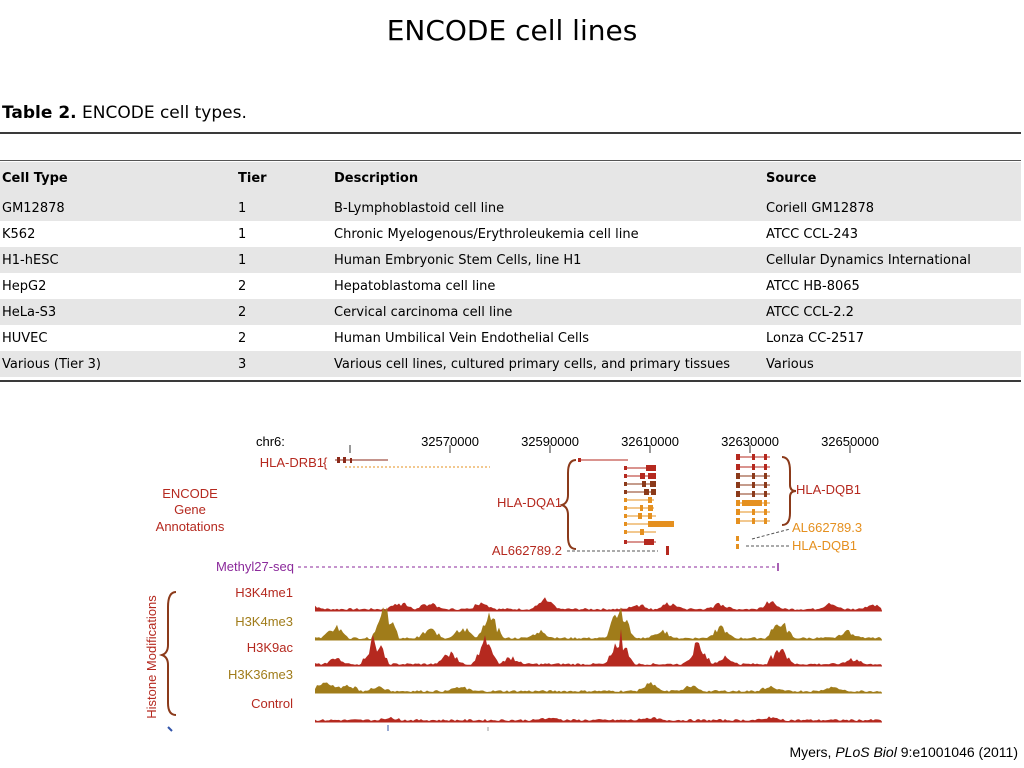 The image size is (1024, 768). I want to click on header-tier: Tier, so click(284, 178).